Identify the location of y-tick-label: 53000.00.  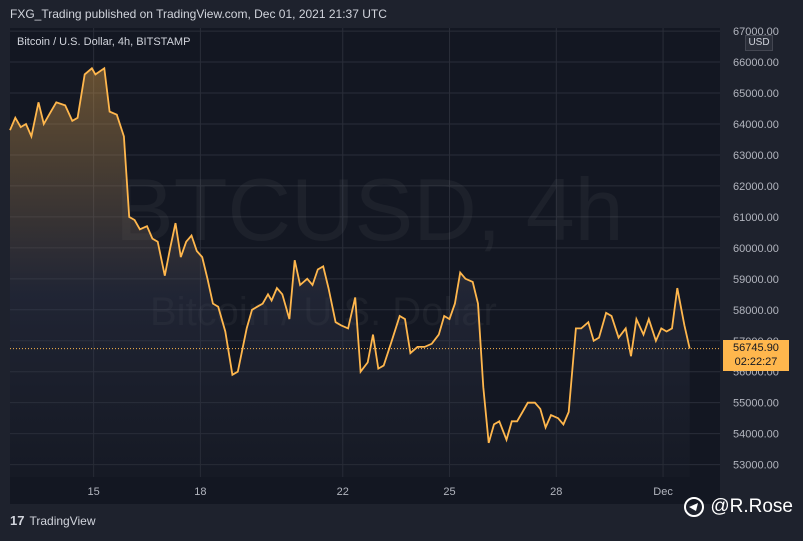
(756, 466).